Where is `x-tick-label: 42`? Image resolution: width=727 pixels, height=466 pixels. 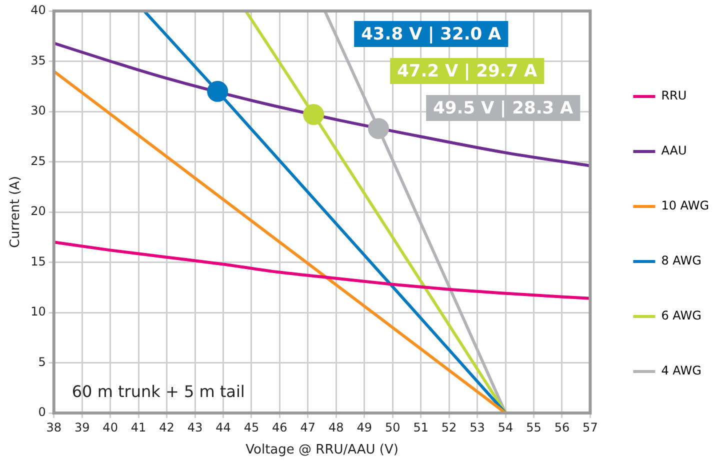
x-tick-label: 42 is located at coordinates (166, 427).